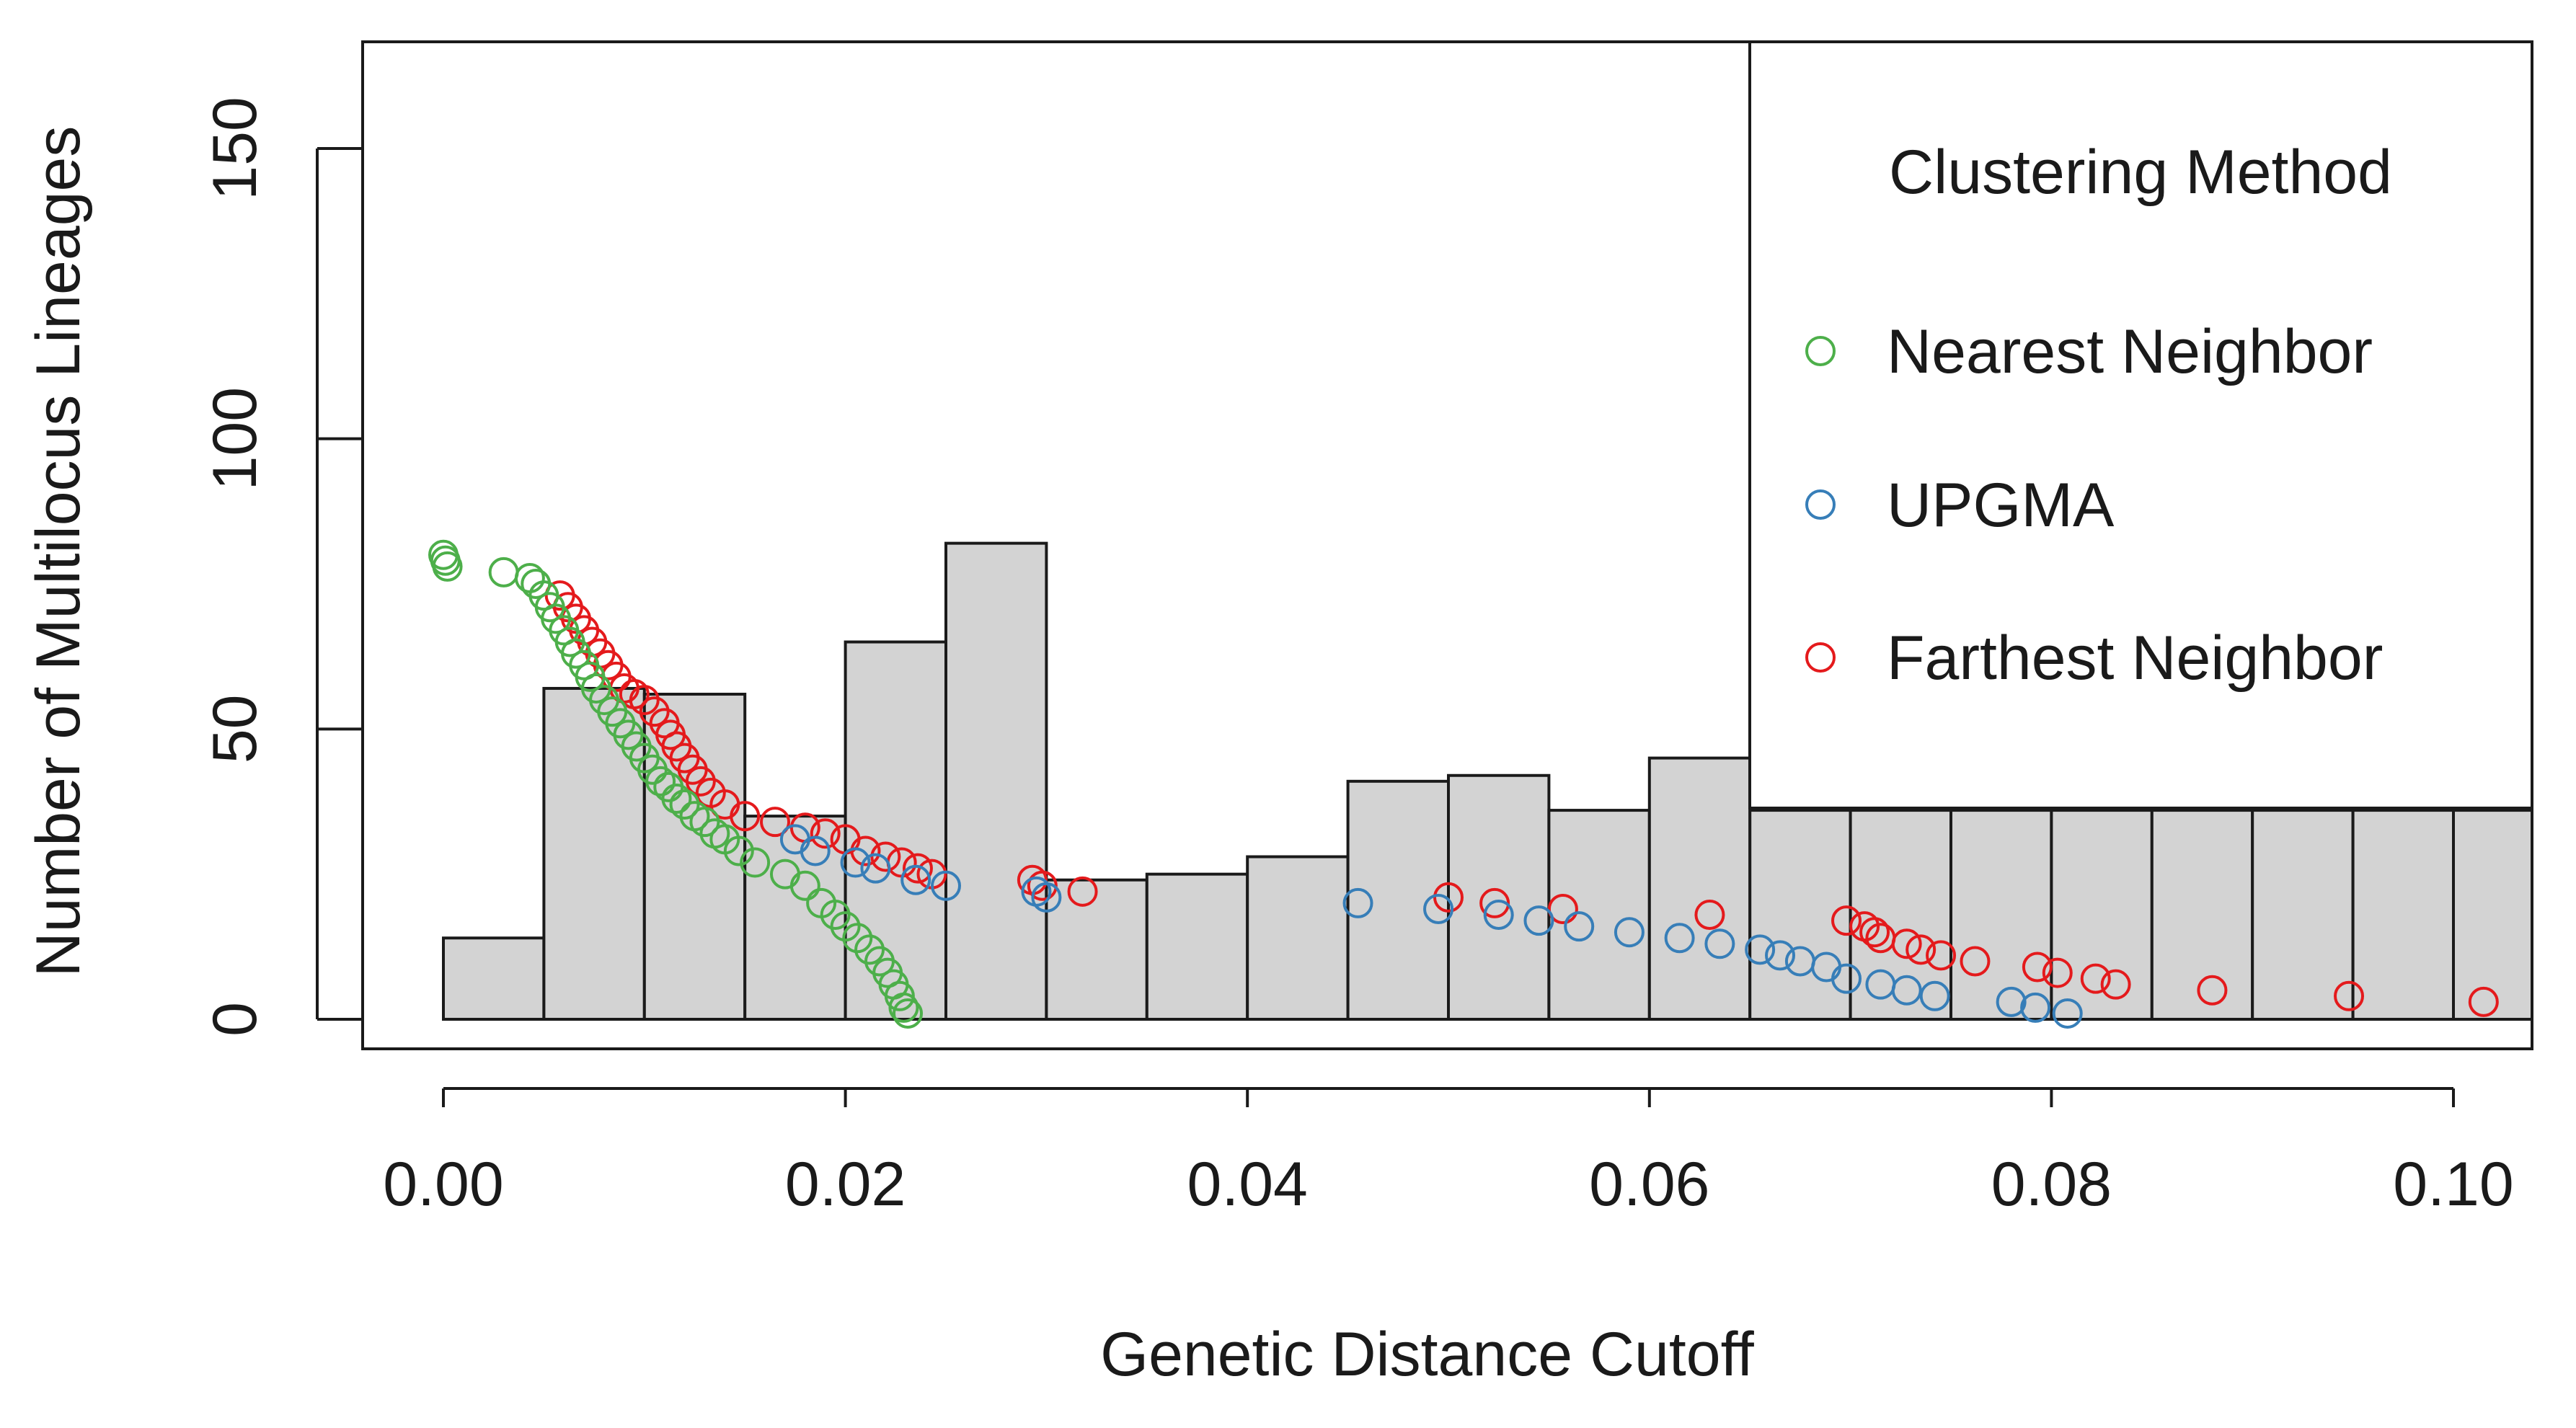 The width and height of the screenshot is (2576, 1428). What do you see at coordinates (443, 1184) in the screenshot?
I see `x-tick-label: 0.00` at bounding box center [443, 1184].